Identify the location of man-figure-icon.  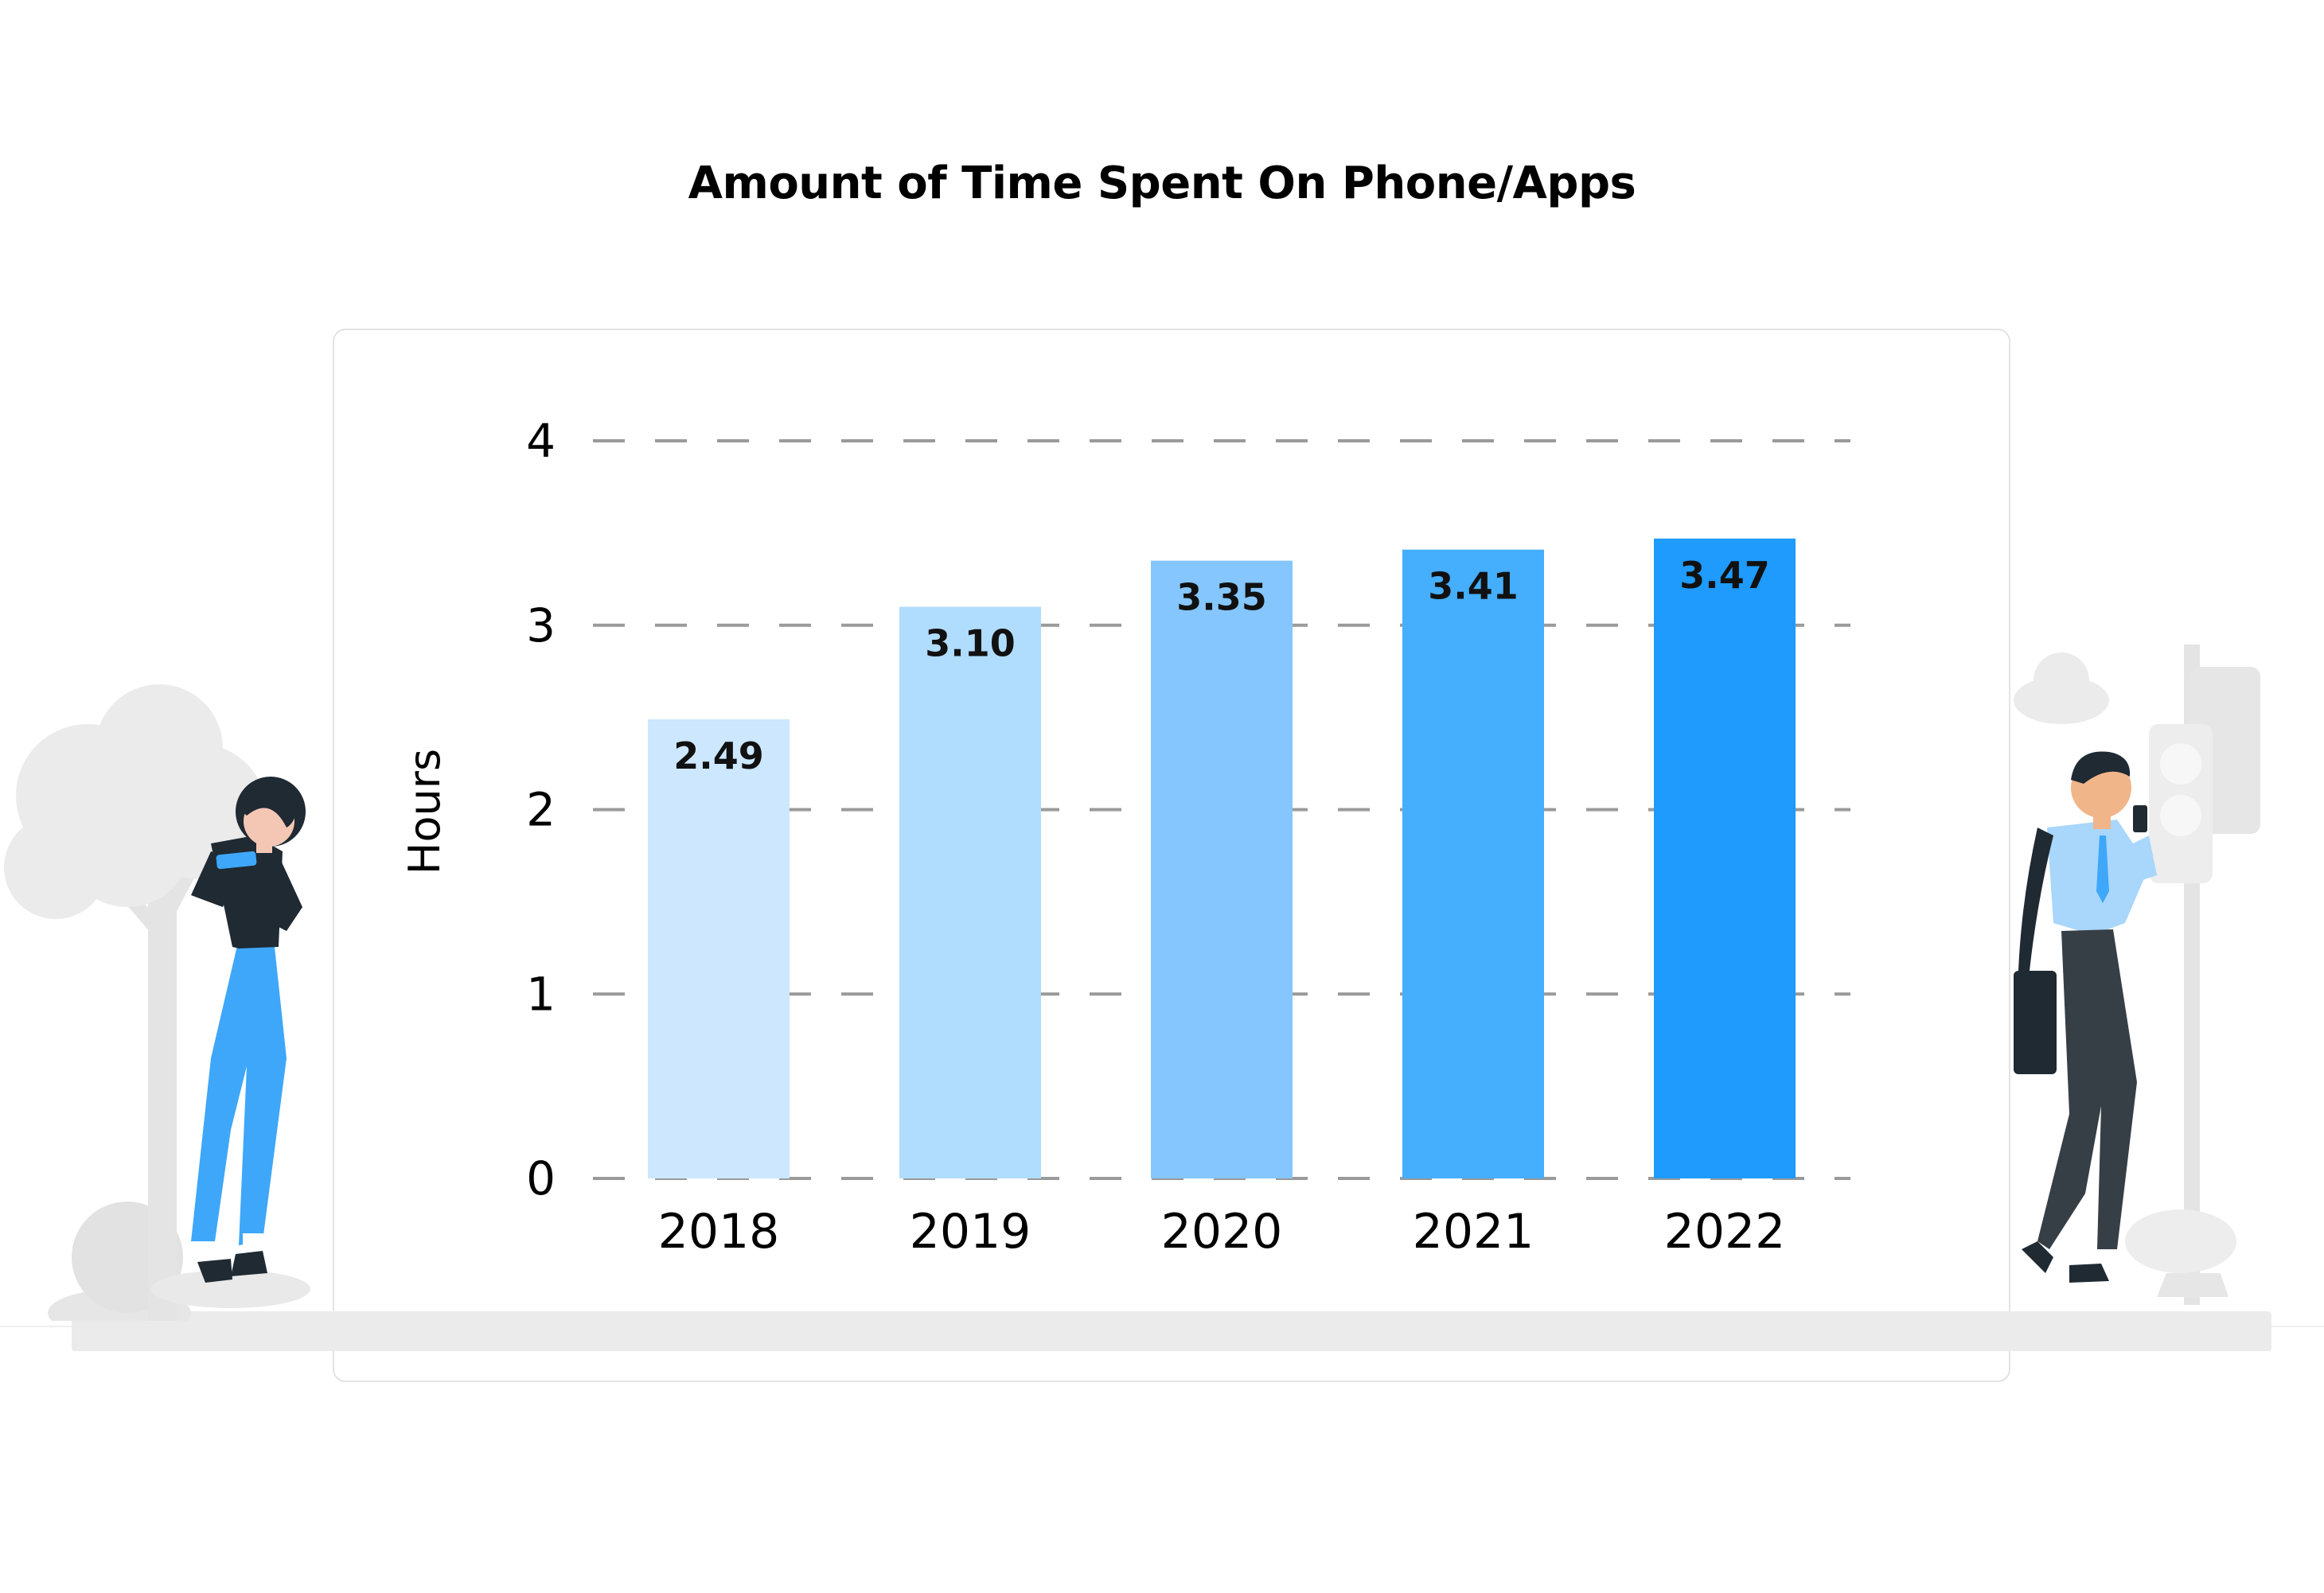
(2085, 1017).